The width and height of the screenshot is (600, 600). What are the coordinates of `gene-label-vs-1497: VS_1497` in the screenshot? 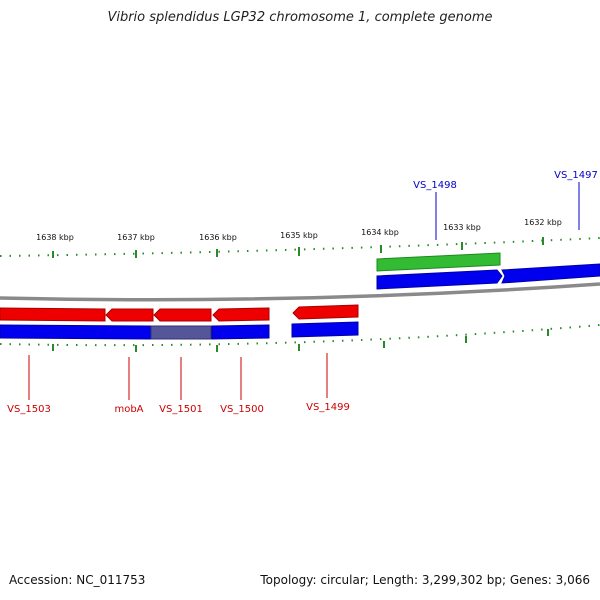 It's located at (576, 175).